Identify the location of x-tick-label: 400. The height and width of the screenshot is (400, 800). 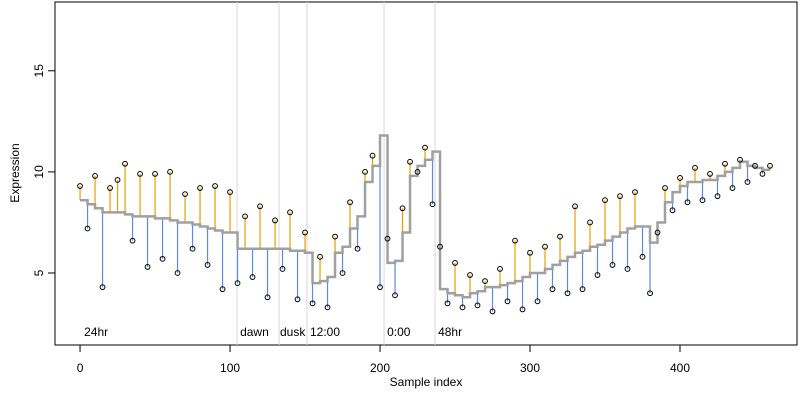
(680, 368).